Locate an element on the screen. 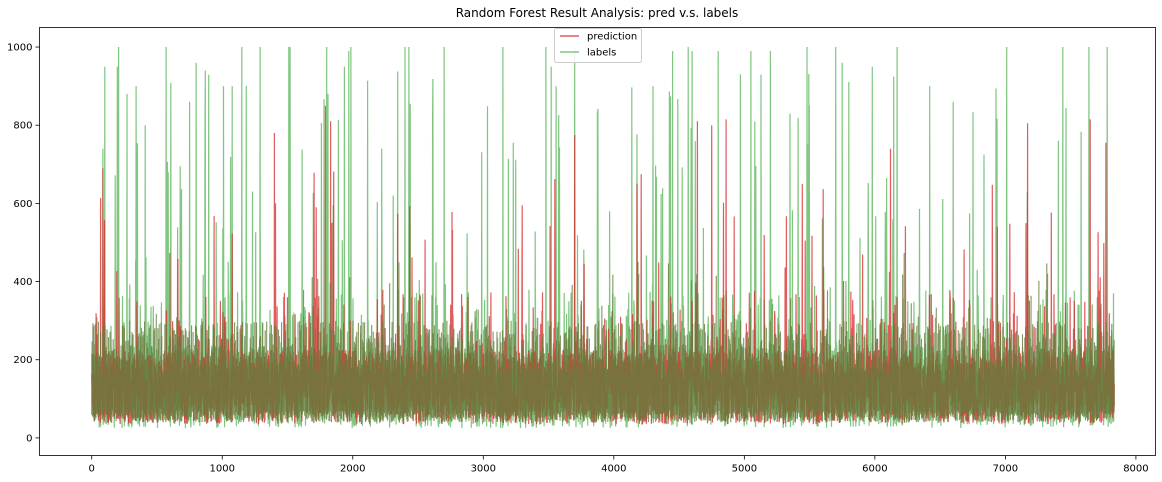  x-tick-label: 1000 is located at coordinates (222, 469).